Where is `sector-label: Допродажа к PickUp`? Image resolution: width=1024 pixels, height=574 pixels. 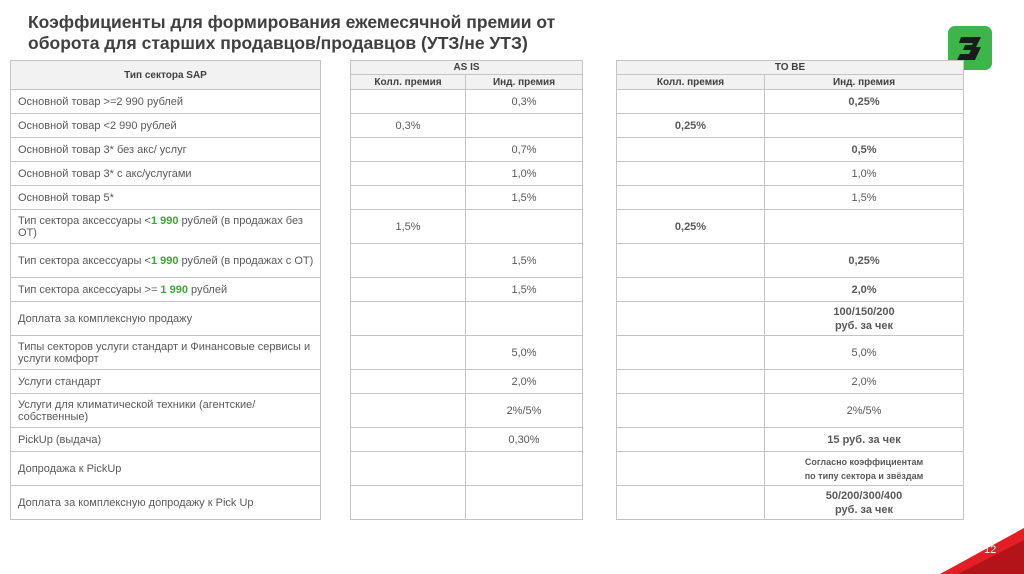 sector-label: Допродажа к PickUp is located at coordinates (165, 468).